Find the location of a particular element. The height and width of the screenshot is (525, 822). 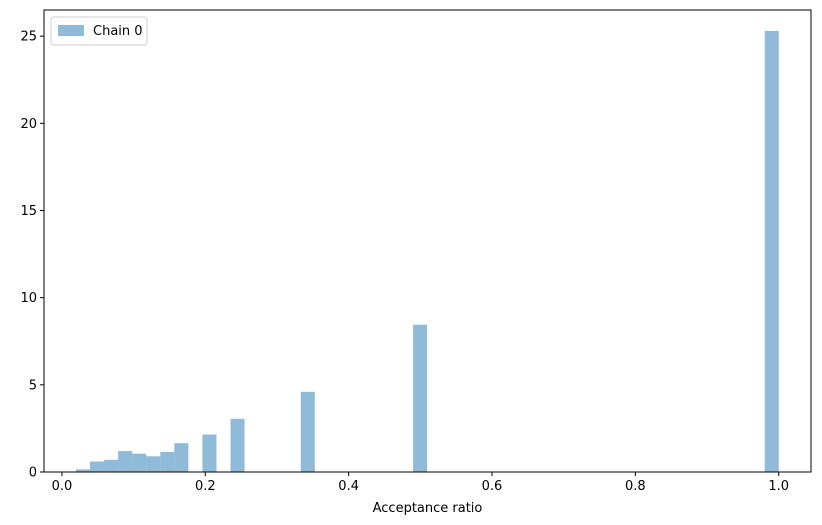

y-tick-label: 15 is located at coordinates (28, 211).